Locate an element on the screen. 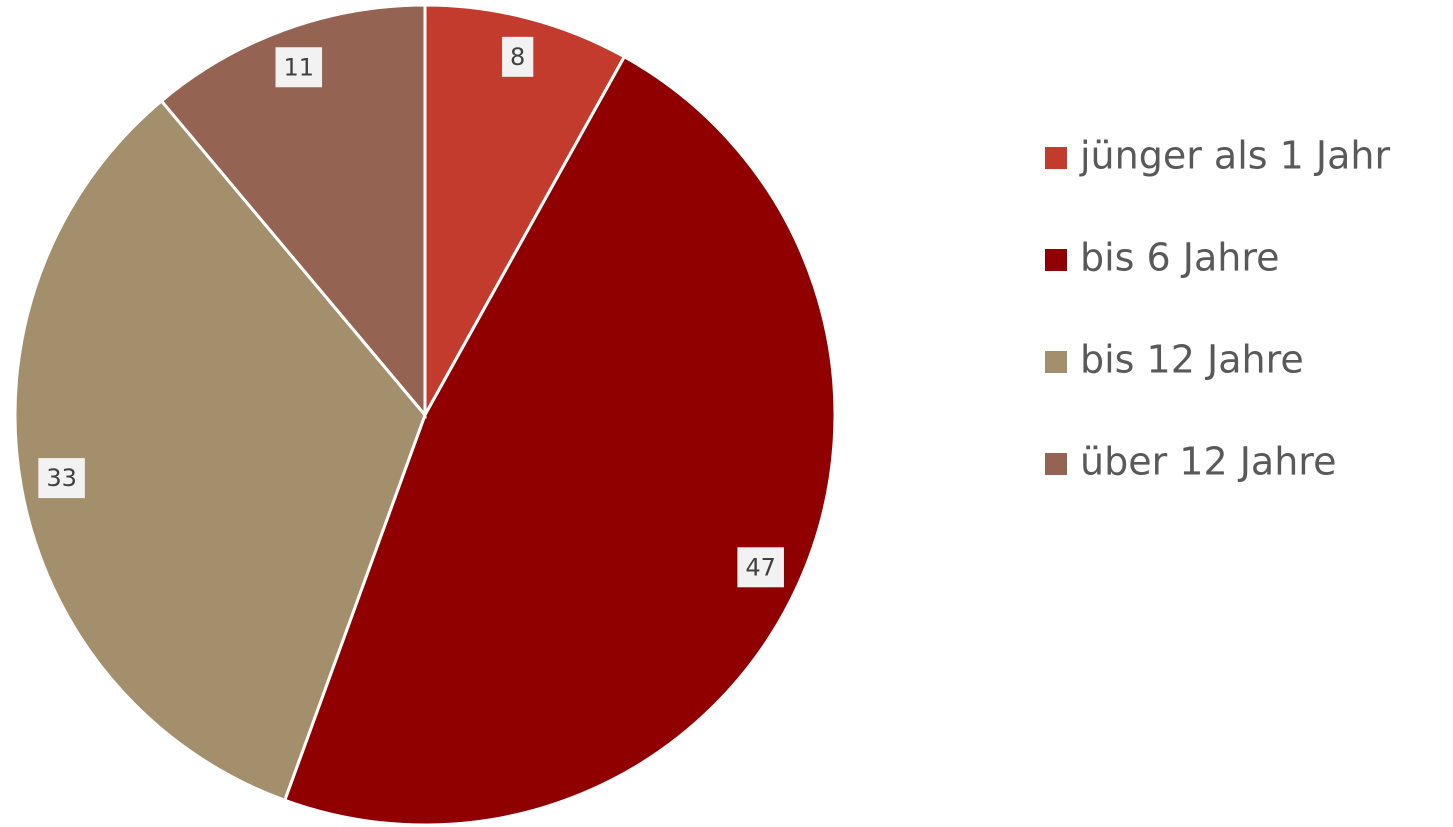 The image size is (1453, 827). legend-label: über 12 Jahre is located at coordinates (1208, 462).